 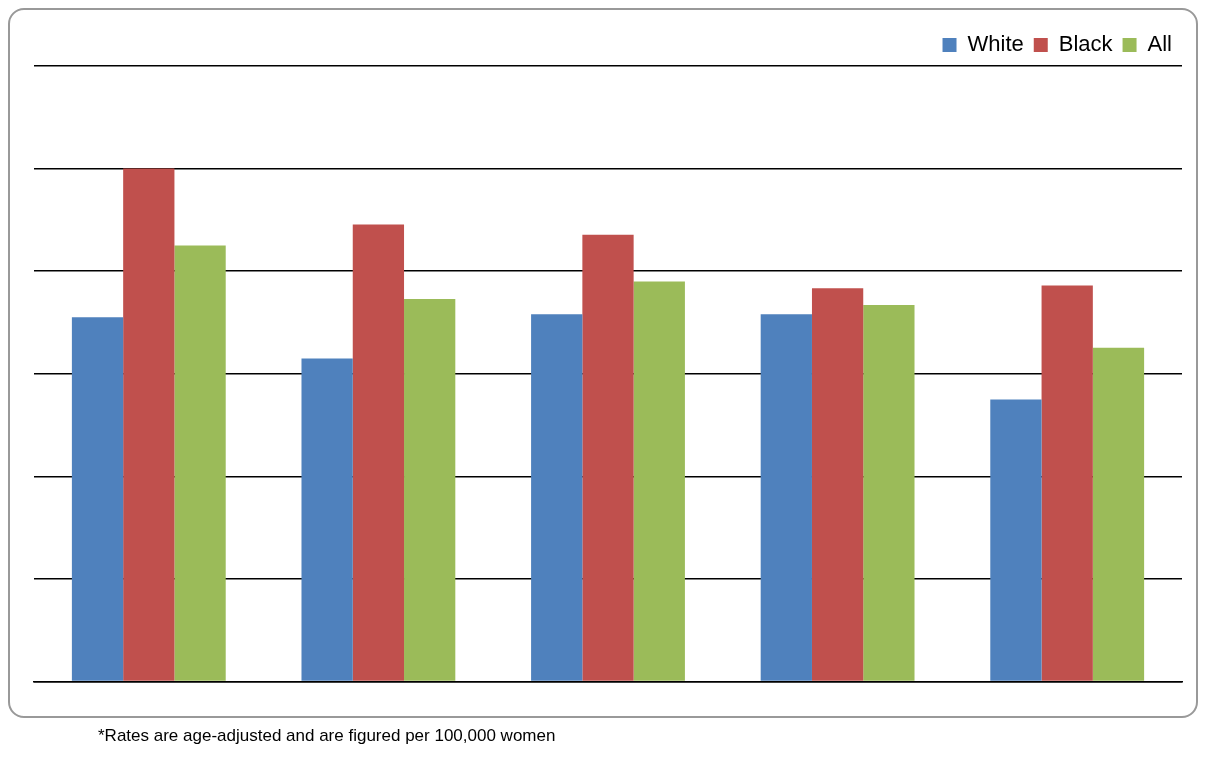 I want to click on legend-label: Black, so click(x=1086, y=44).